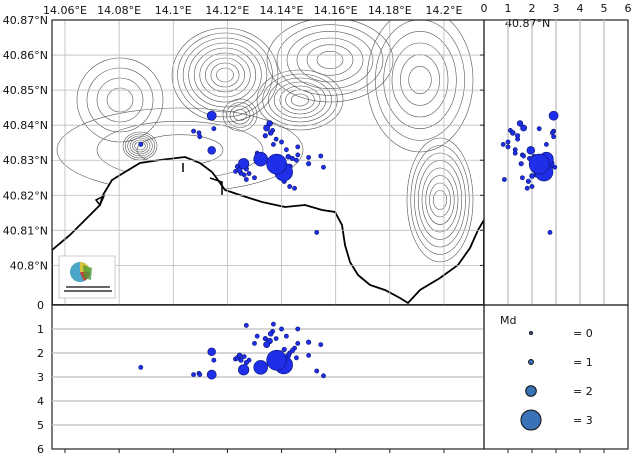  Describe the element at coordinates (390, 10) in the screenshot. I see `lon-tick-label: 14.18°E` at that location.